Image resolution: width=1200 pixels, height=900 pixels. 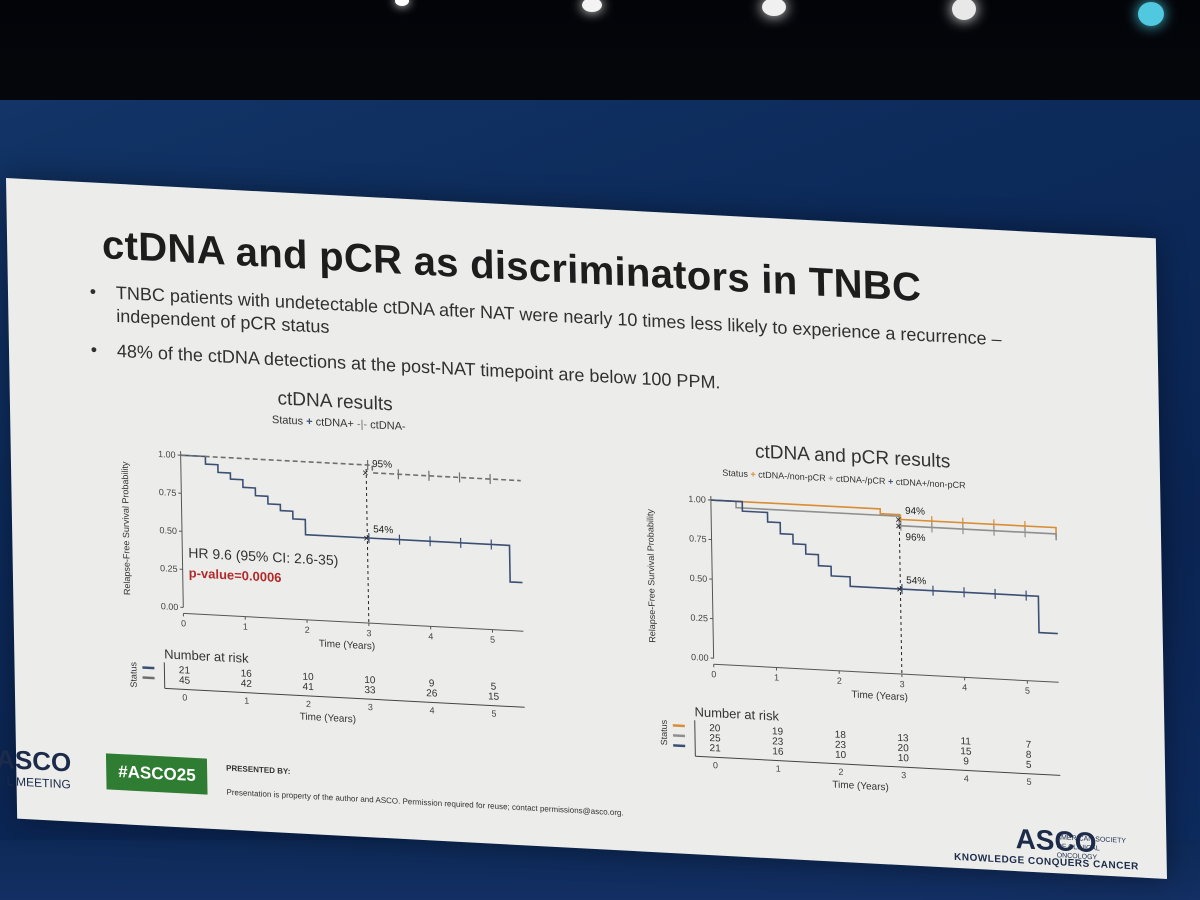 What do you see at coordinates (36, 760) in the screenshot?
I see `asco-logo-left: ASCO` at bounding box center [36, 760].